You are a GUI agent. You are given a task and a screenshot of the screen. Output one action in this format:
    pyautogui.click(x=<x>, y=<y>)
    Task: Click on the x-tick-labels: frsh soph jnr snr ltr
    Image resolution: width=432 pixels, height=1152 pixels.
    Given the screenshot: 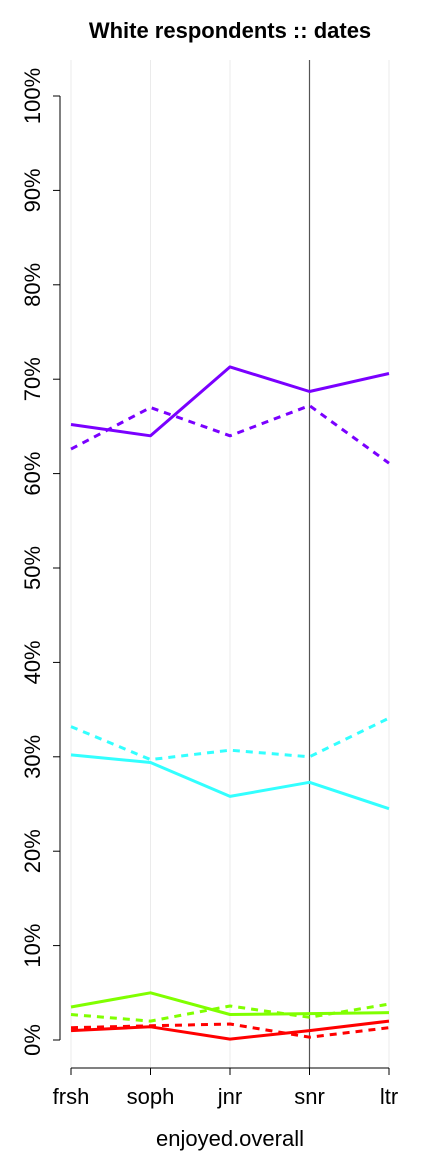 What is the action you would take?
    pyautogui.click(x=226, y=1096)
    